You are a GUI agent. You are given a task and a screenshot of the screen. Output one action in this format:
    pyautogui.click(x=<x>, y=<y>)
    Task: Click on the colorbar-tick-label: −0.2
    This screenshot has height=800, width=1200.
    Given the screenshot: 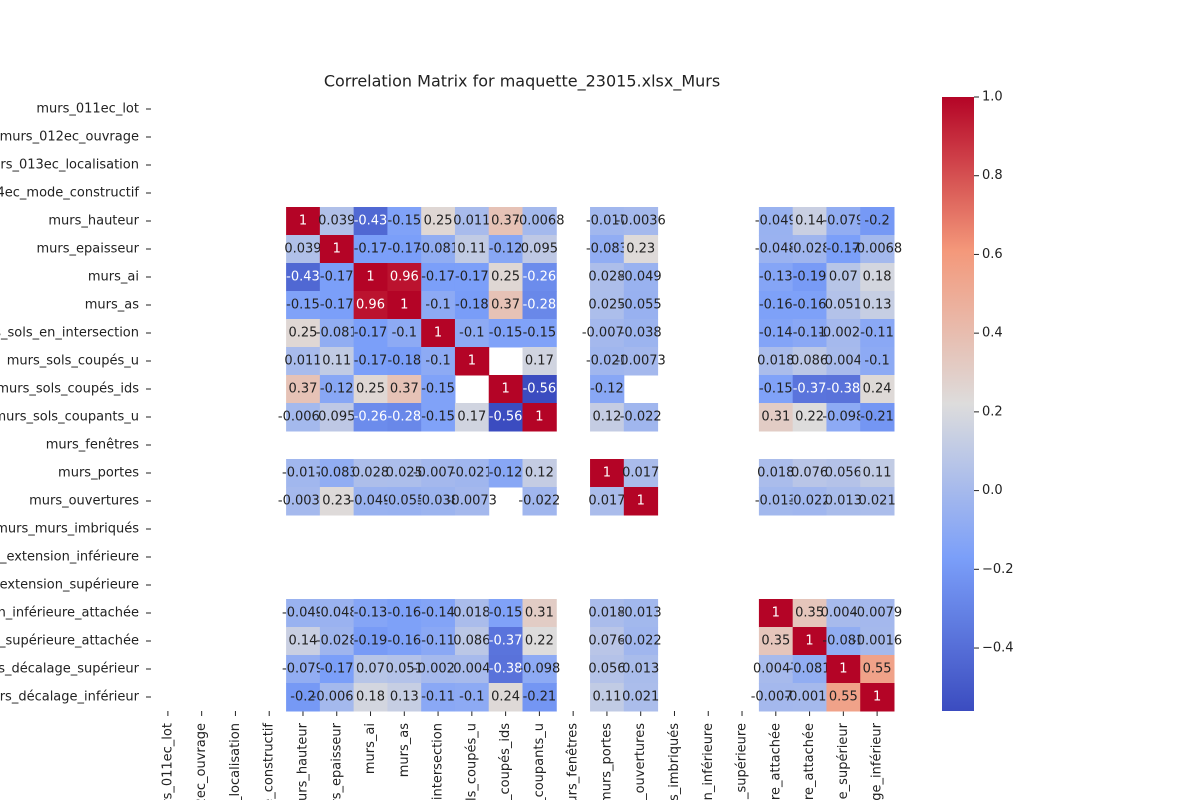 What is the action you would take?
    pyautogui.click(x=998, y=569)
    